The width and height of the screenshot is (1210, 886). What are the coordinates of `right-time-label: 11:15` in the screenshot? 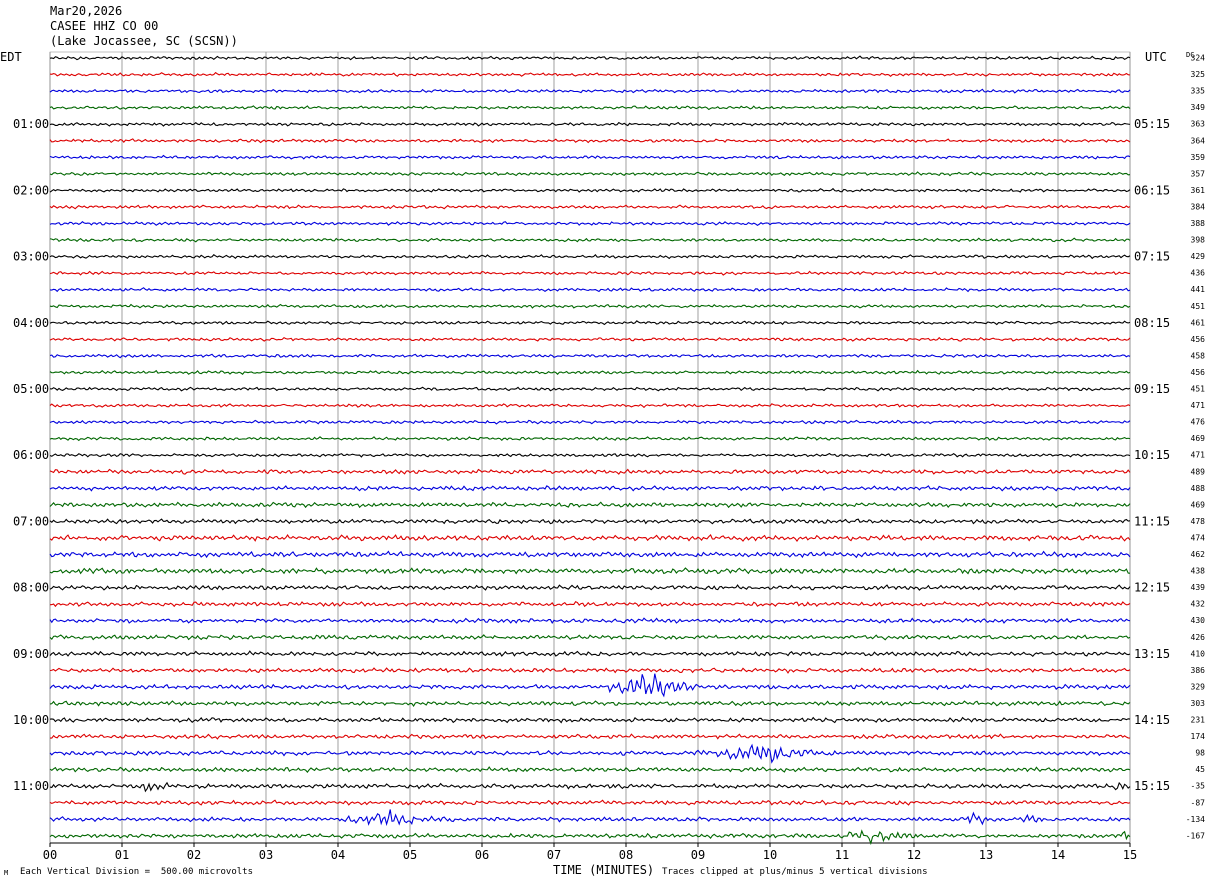 It's located at (1152, 521).